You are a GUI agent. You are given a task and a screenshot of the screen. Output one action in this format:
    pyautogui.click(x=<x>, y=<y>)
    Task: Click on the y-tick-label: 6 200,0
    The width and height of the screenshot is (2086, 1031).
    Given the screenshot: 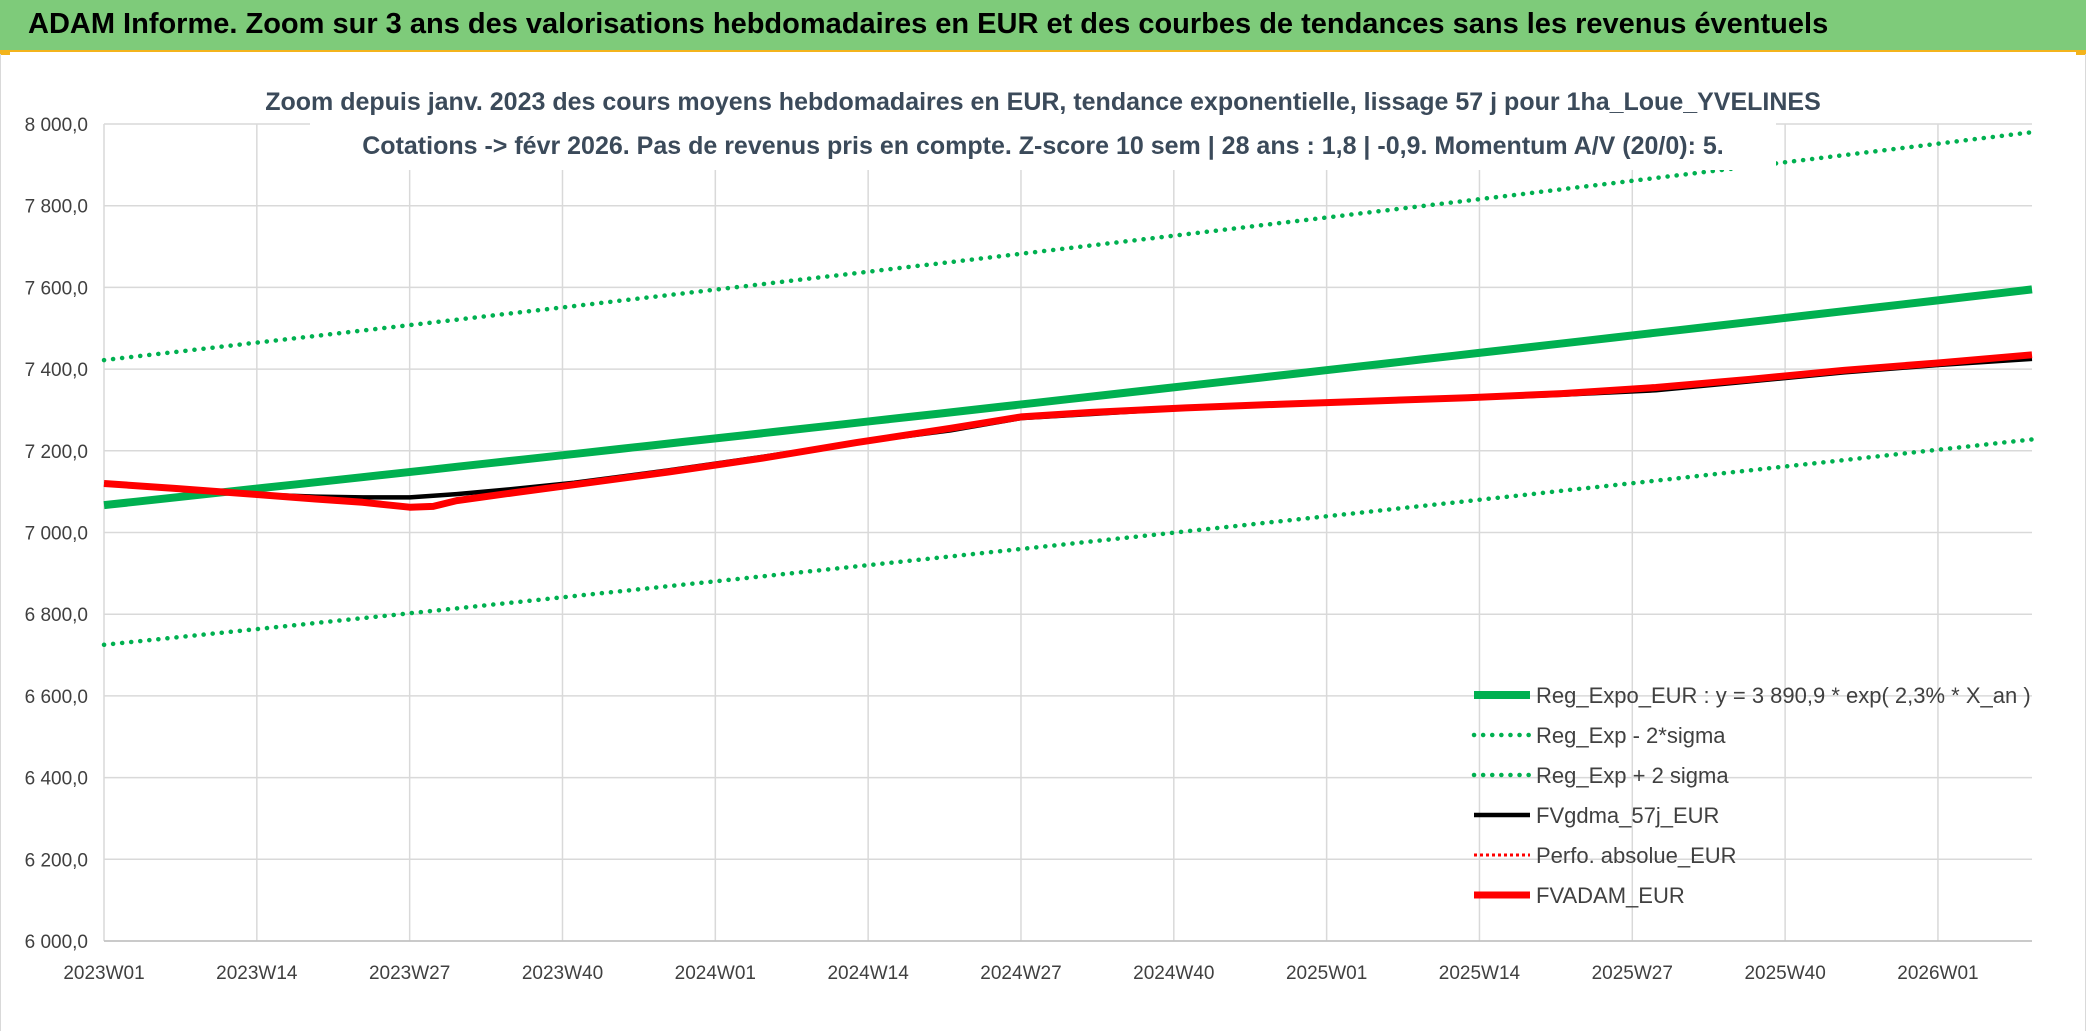 What is the action you would take?
    pyautogui.click(x=56, y=860)
    